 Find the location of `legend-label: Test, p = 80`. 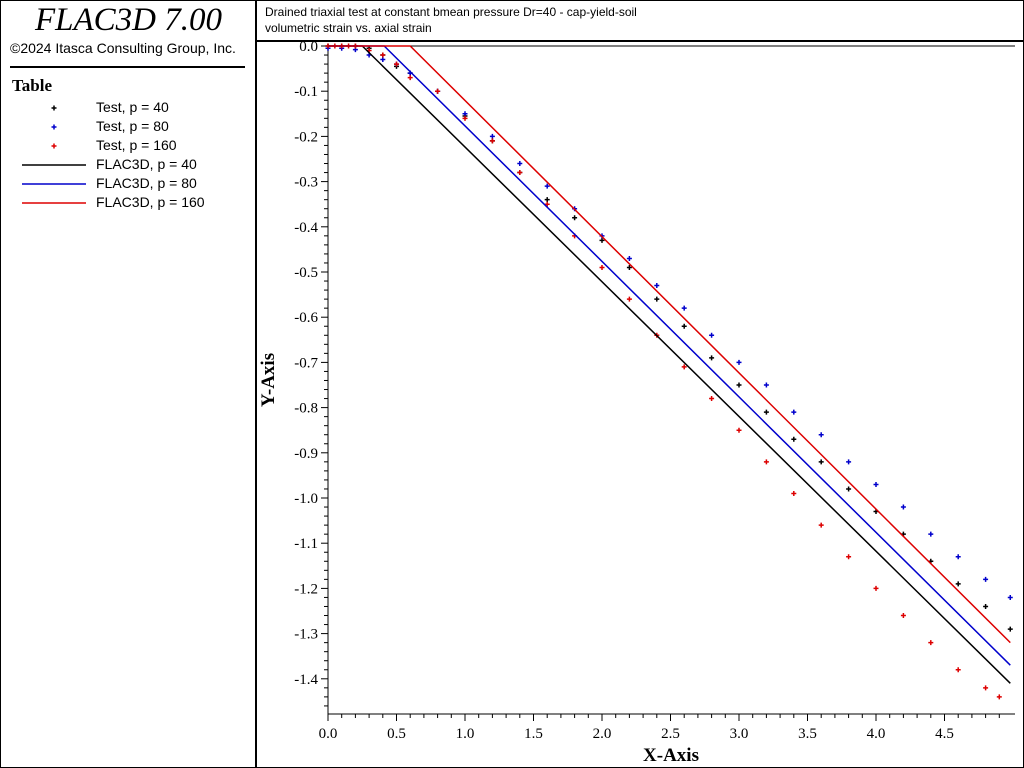

legend-label: Test, p = 80 is located at coordinates (132, 126).